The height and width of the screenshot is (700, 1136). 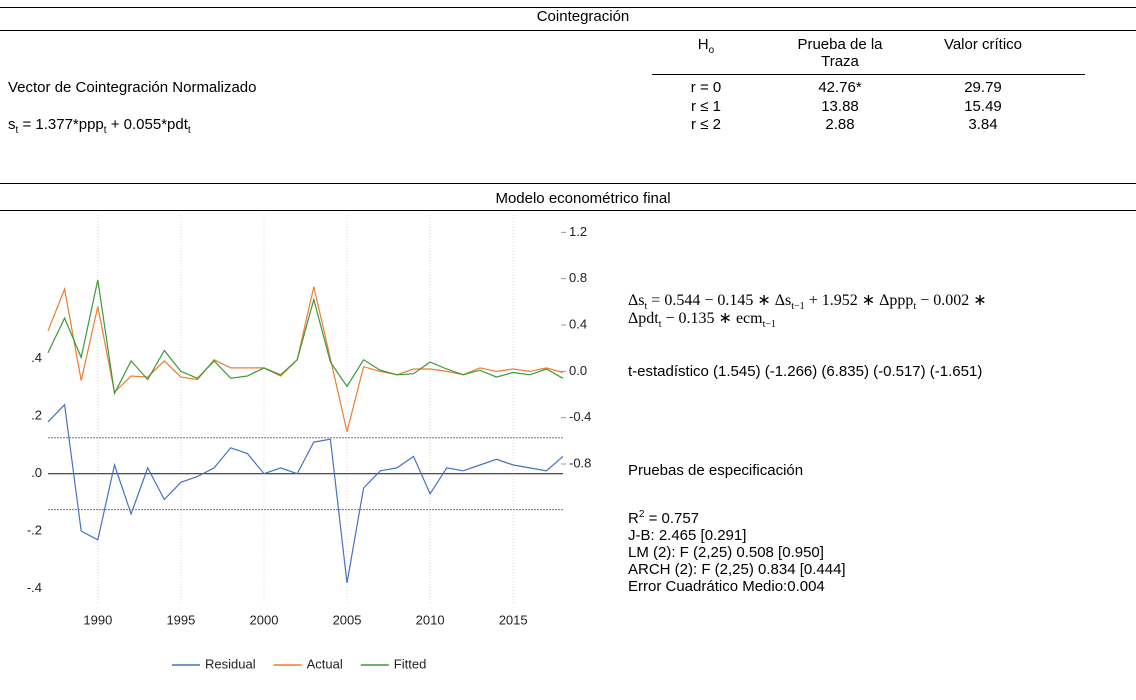 I want to click on y-tick-label: -.4, so click(x=34, y=587).